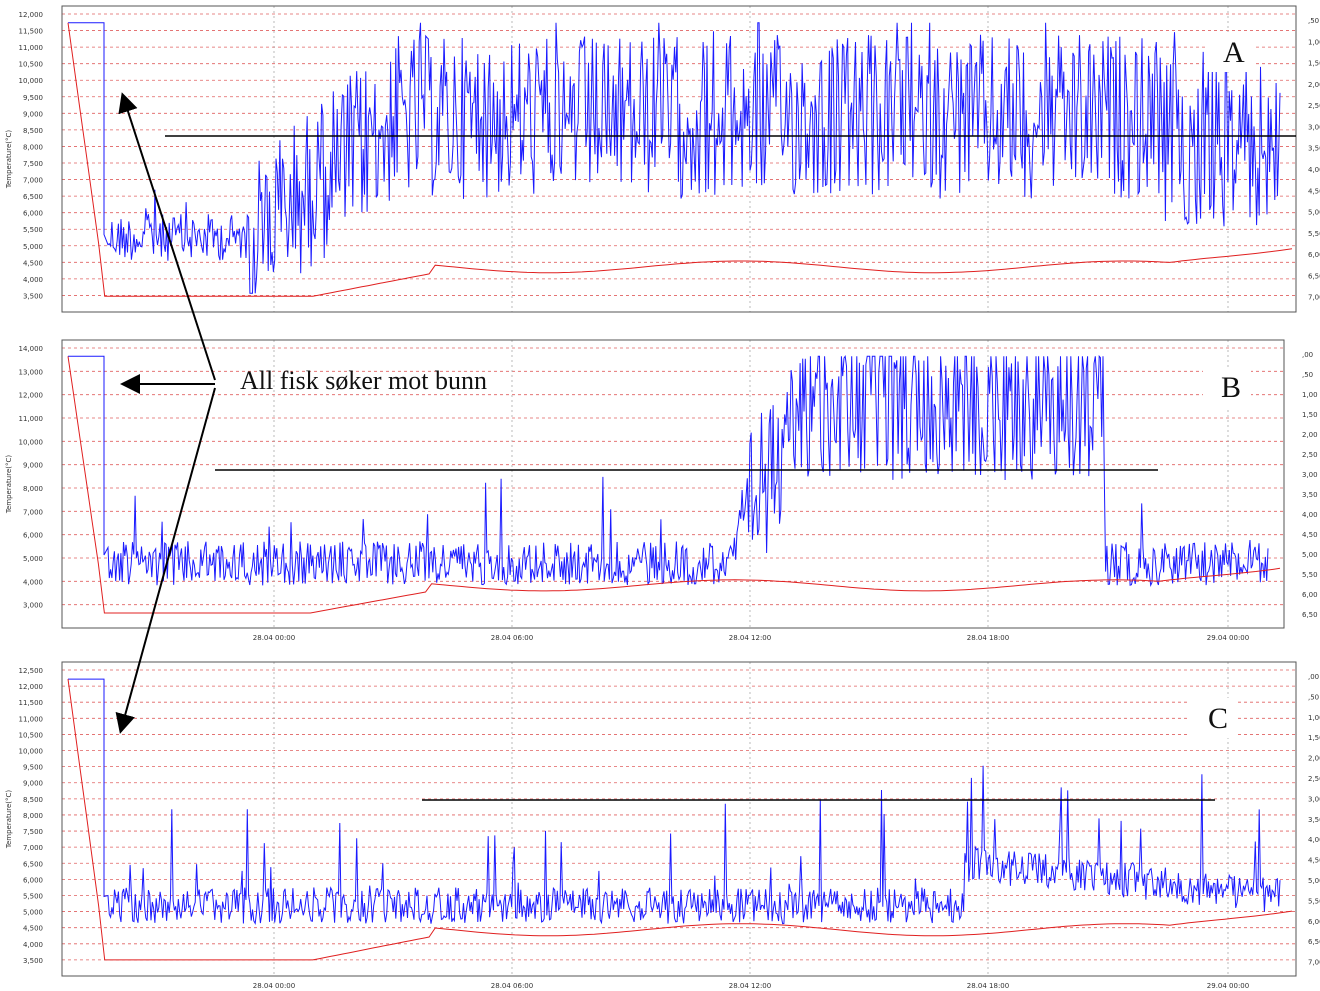 The image size is (1320, 991). I want to click on y-tick-label: 3,000, so click(33, 606).